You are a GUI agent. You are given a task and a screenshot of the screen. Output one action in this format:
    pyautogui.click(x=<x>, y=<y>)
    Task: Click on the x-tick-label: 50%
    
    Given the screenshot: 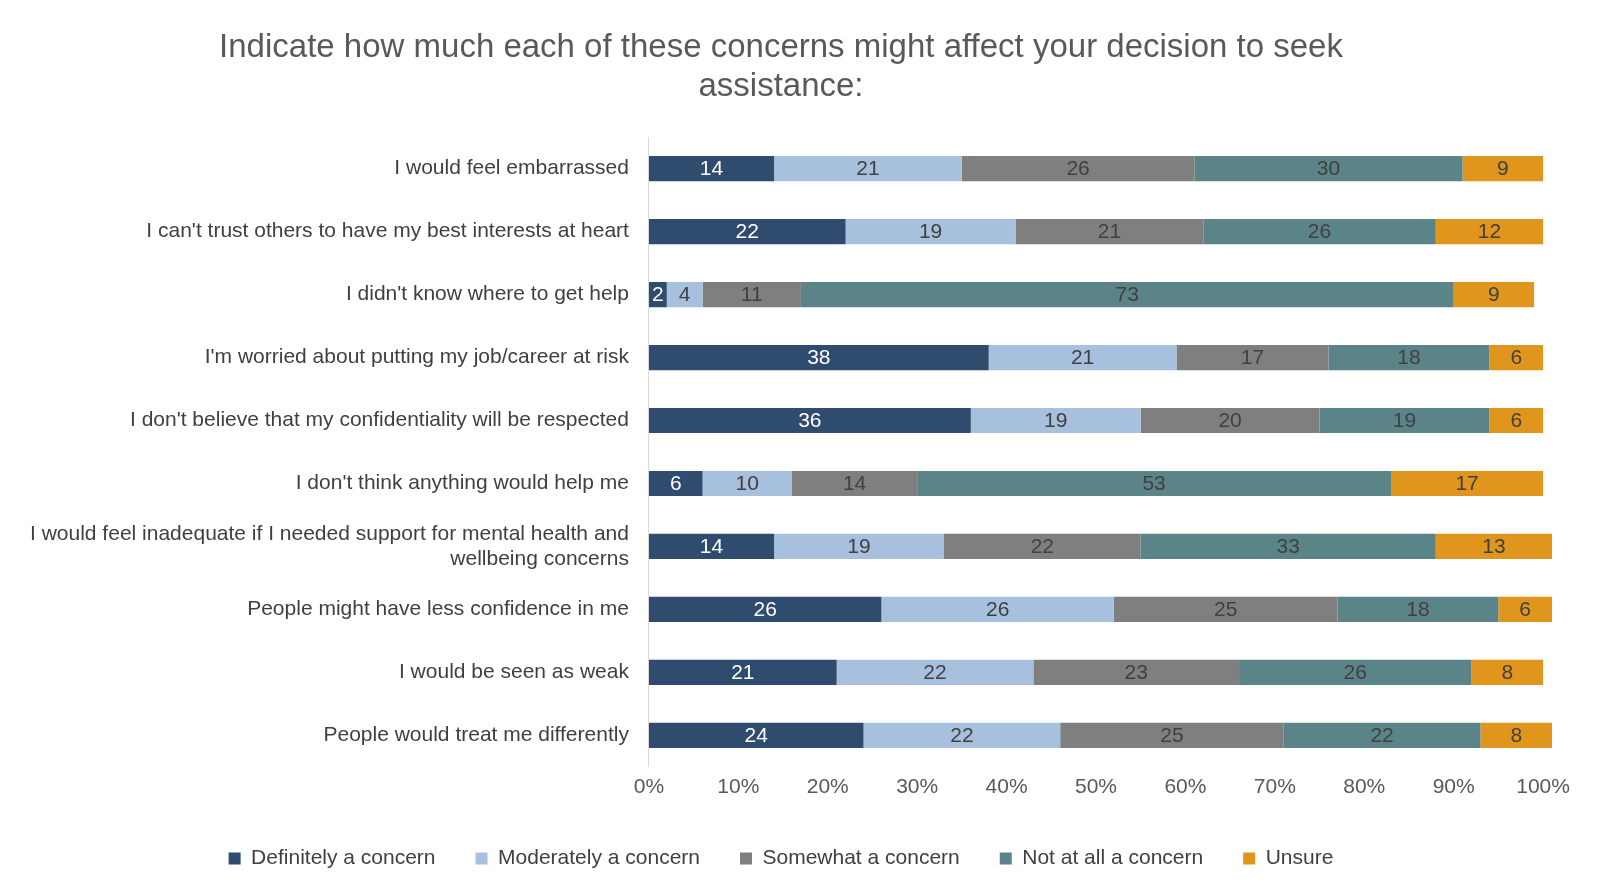 What is the action you would take?
    pyautogui.click(x=1096, y=786)
    